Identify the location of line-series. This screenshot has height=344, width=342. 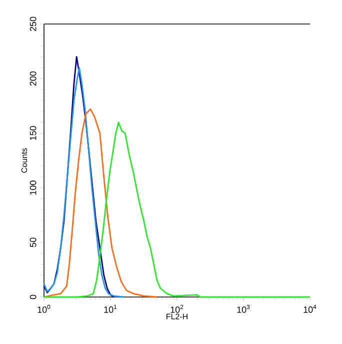
(78, 177).